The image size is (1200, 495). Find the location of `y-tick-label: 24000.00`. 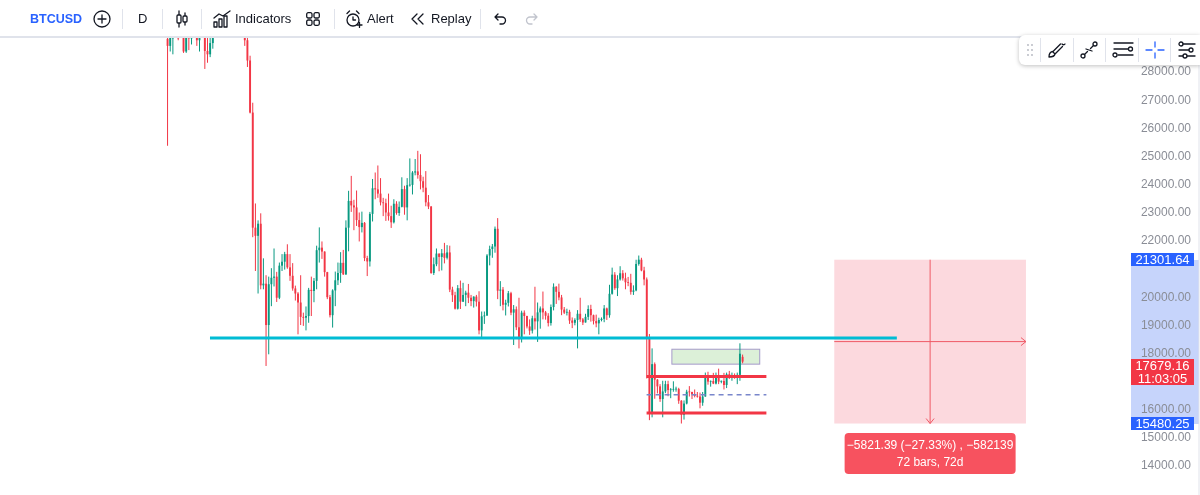

y-tick-label: 24000.00 is located at coordinates (1166, 184).